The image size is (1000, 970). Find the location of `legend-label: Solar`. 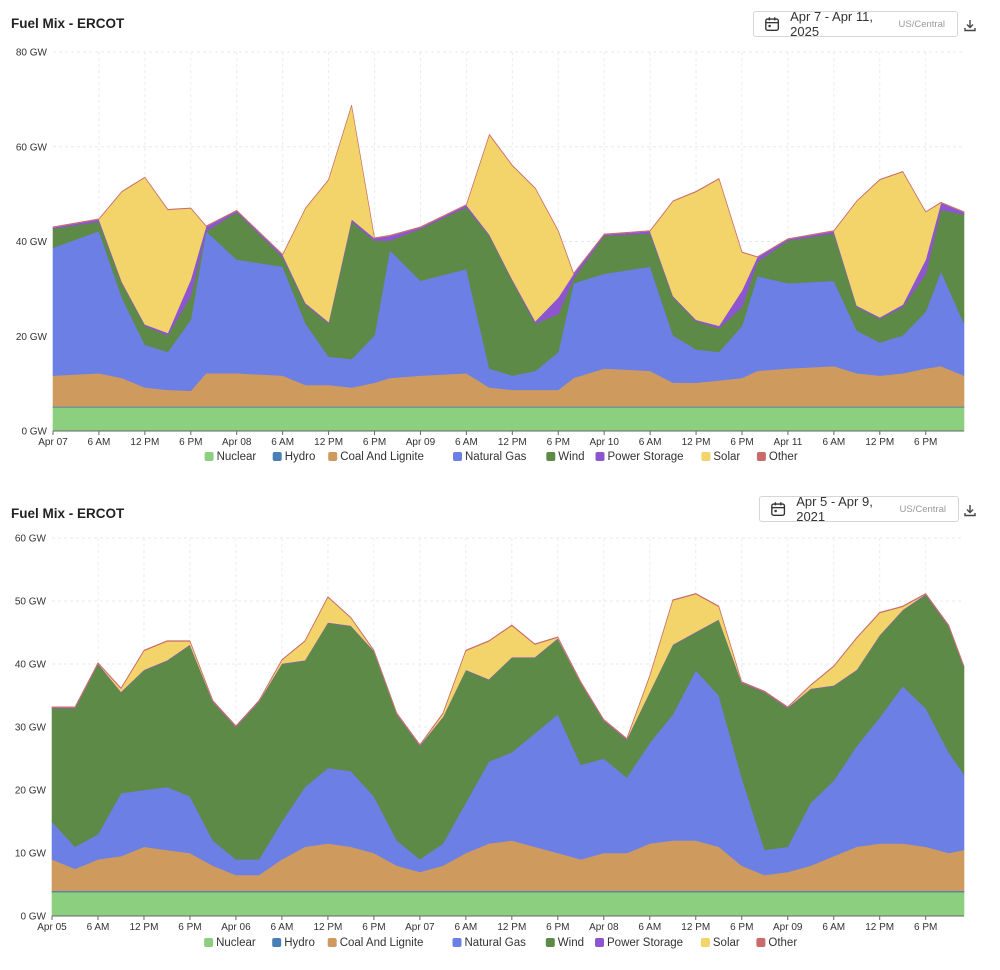

legend-label: Solar is located at coordinates (726, 457).